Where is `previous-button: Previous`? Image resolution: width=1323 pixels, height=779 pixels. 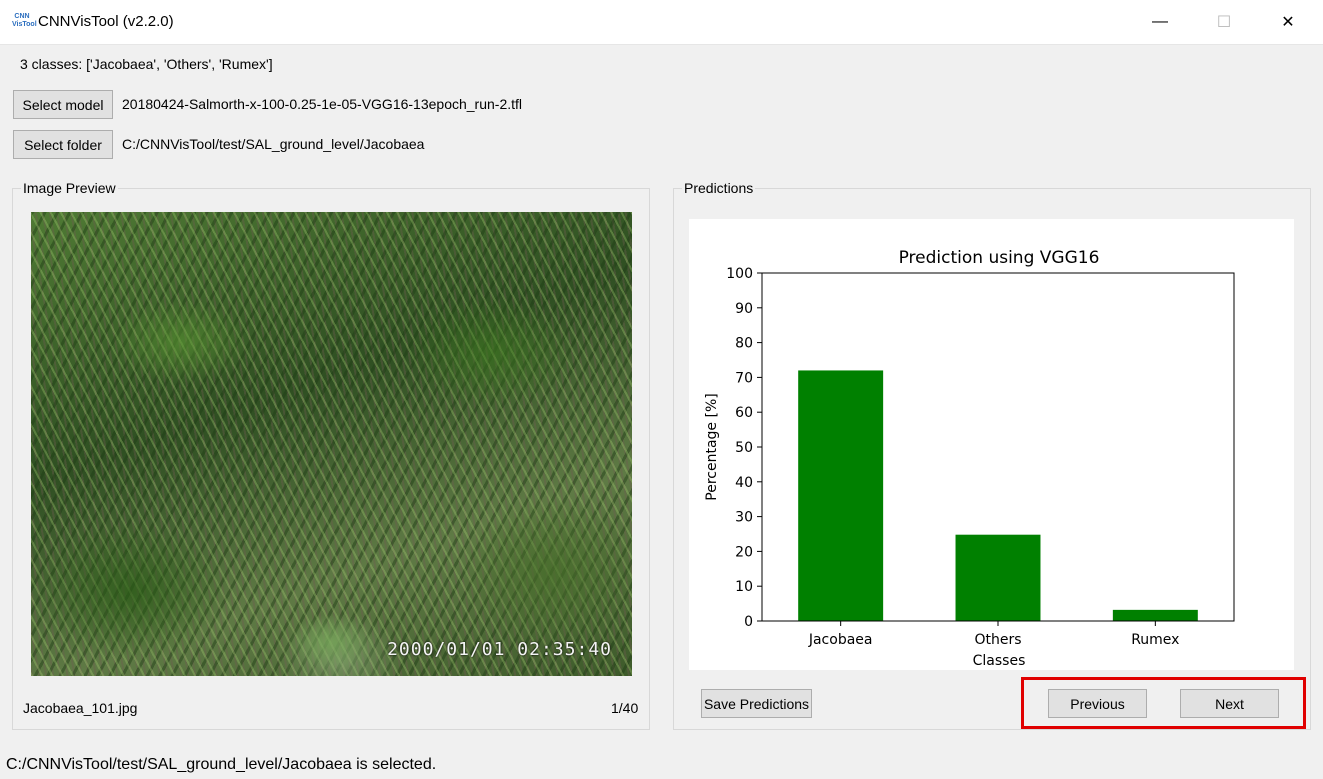 previous-button: Previous is located at coordinates (1097, 703).